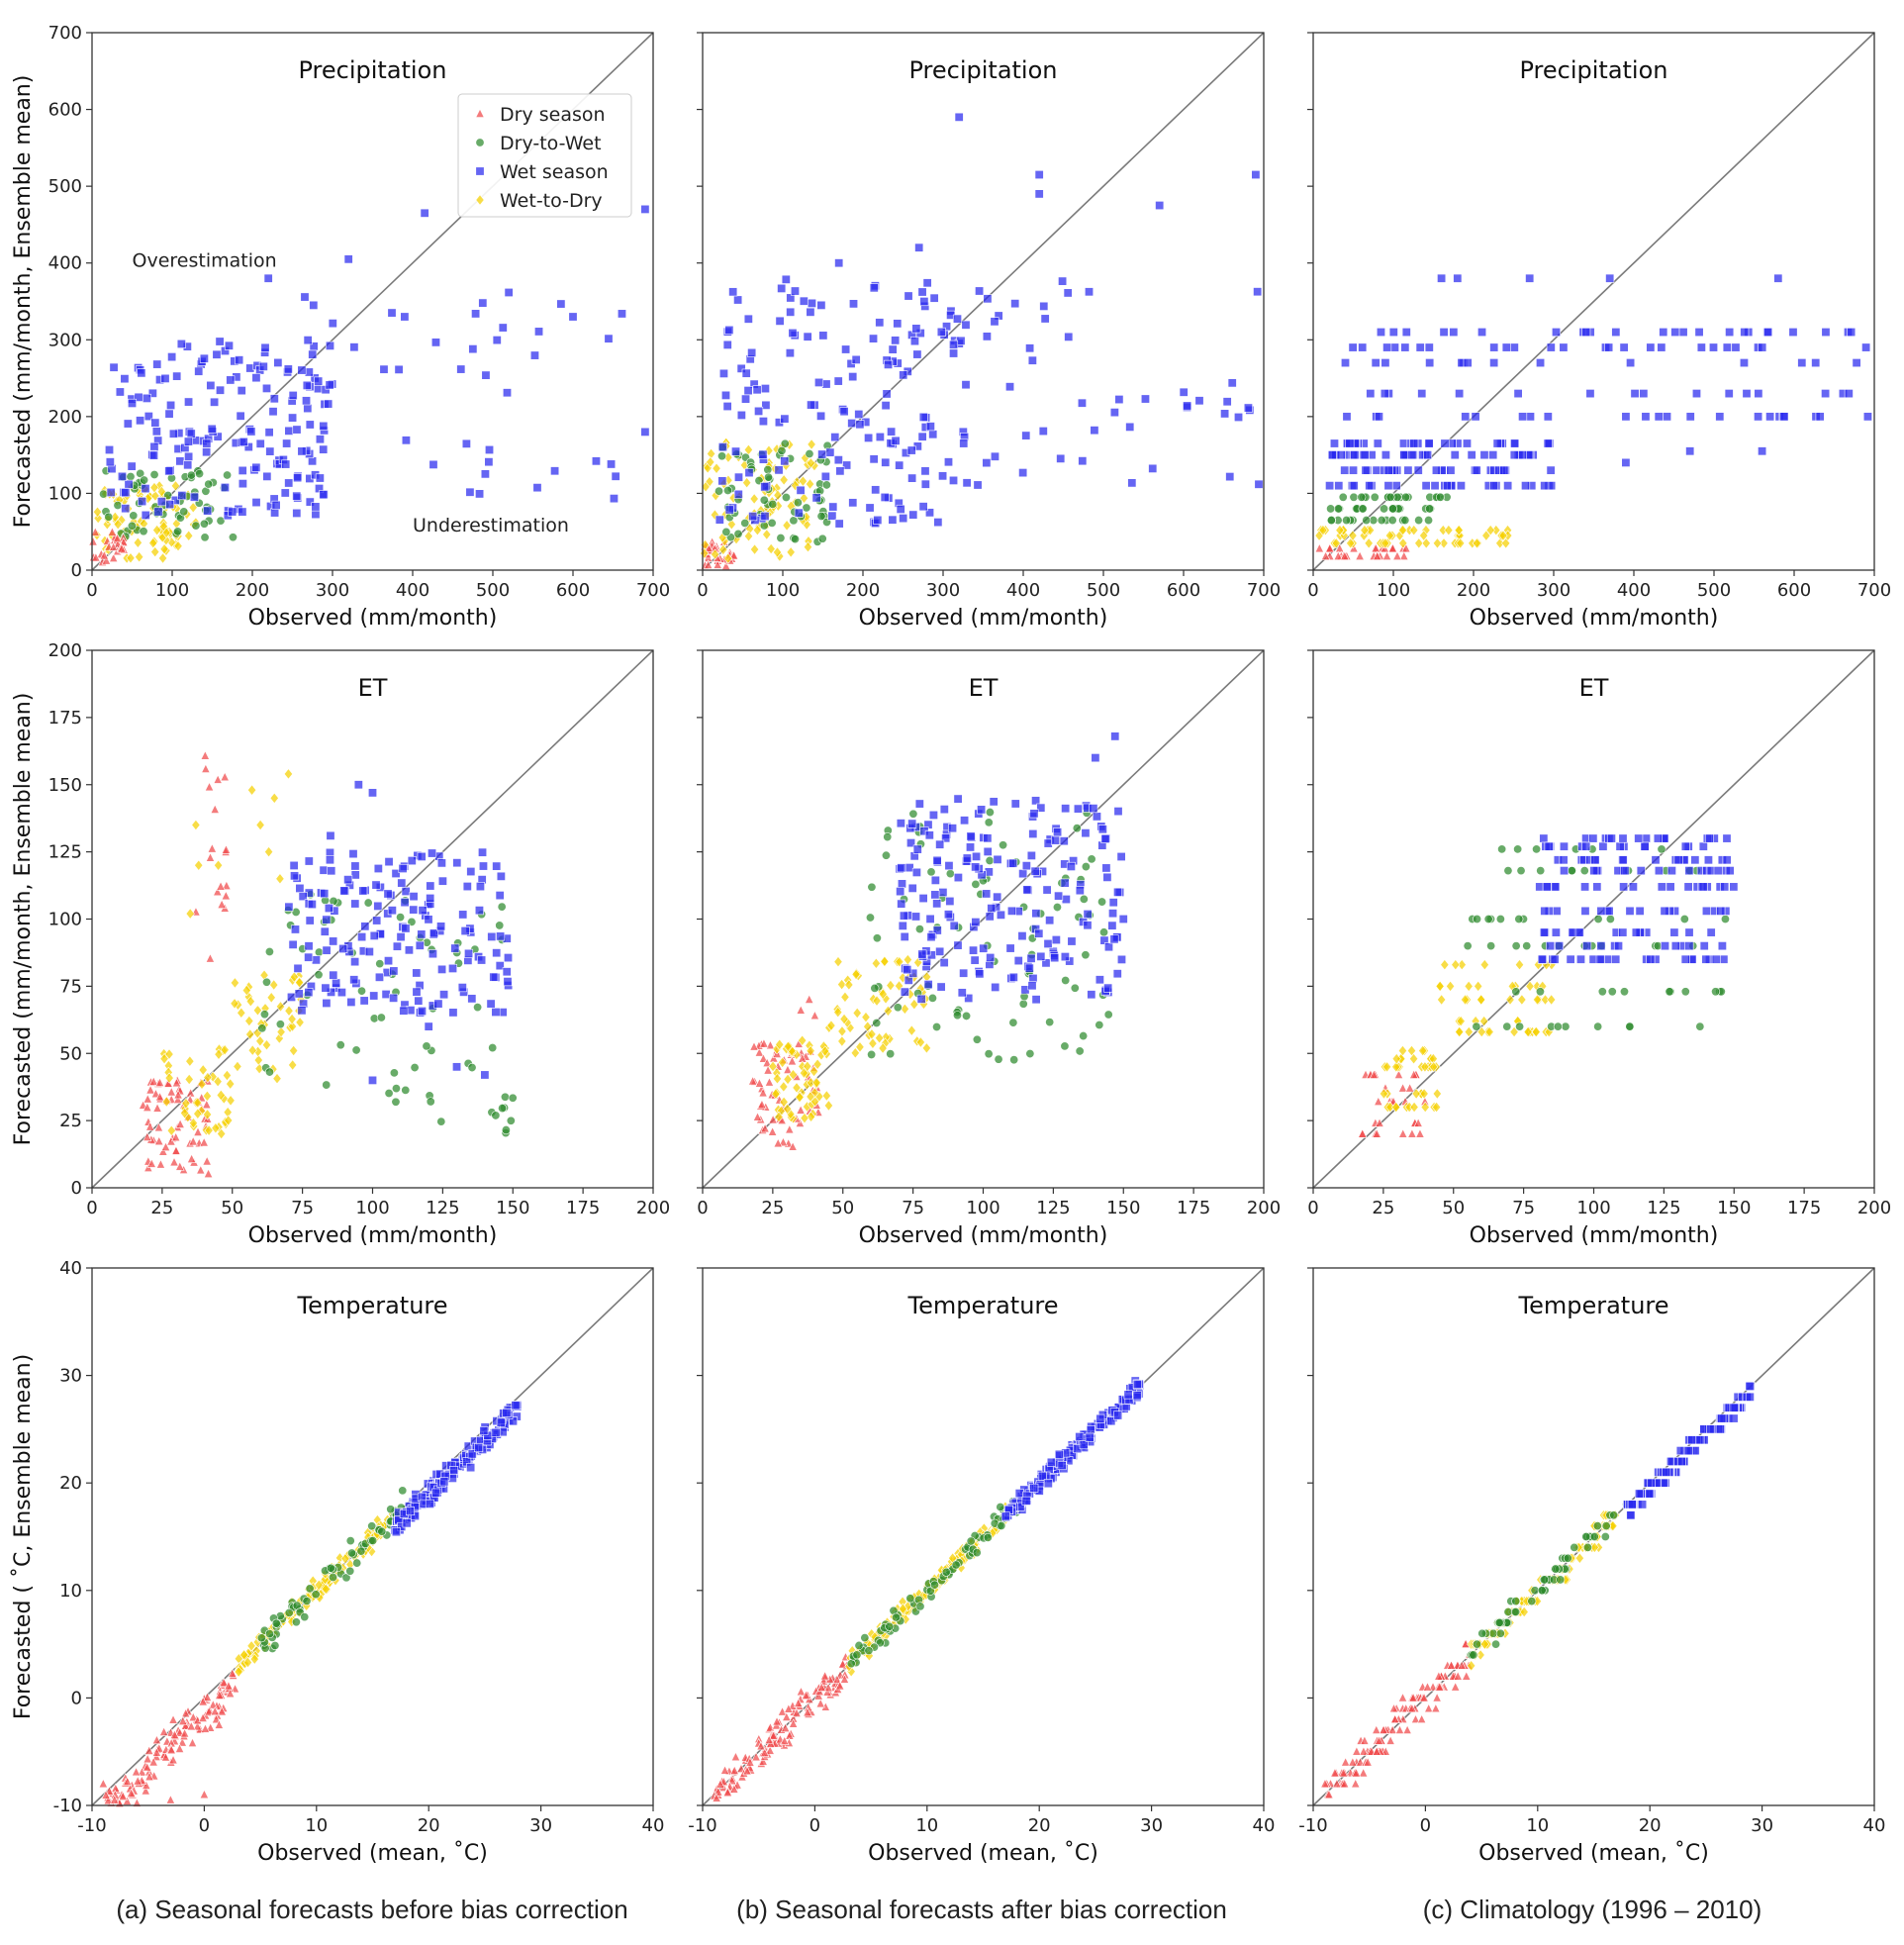  I want to click on y-tick-label: 75, so click(70, 987).